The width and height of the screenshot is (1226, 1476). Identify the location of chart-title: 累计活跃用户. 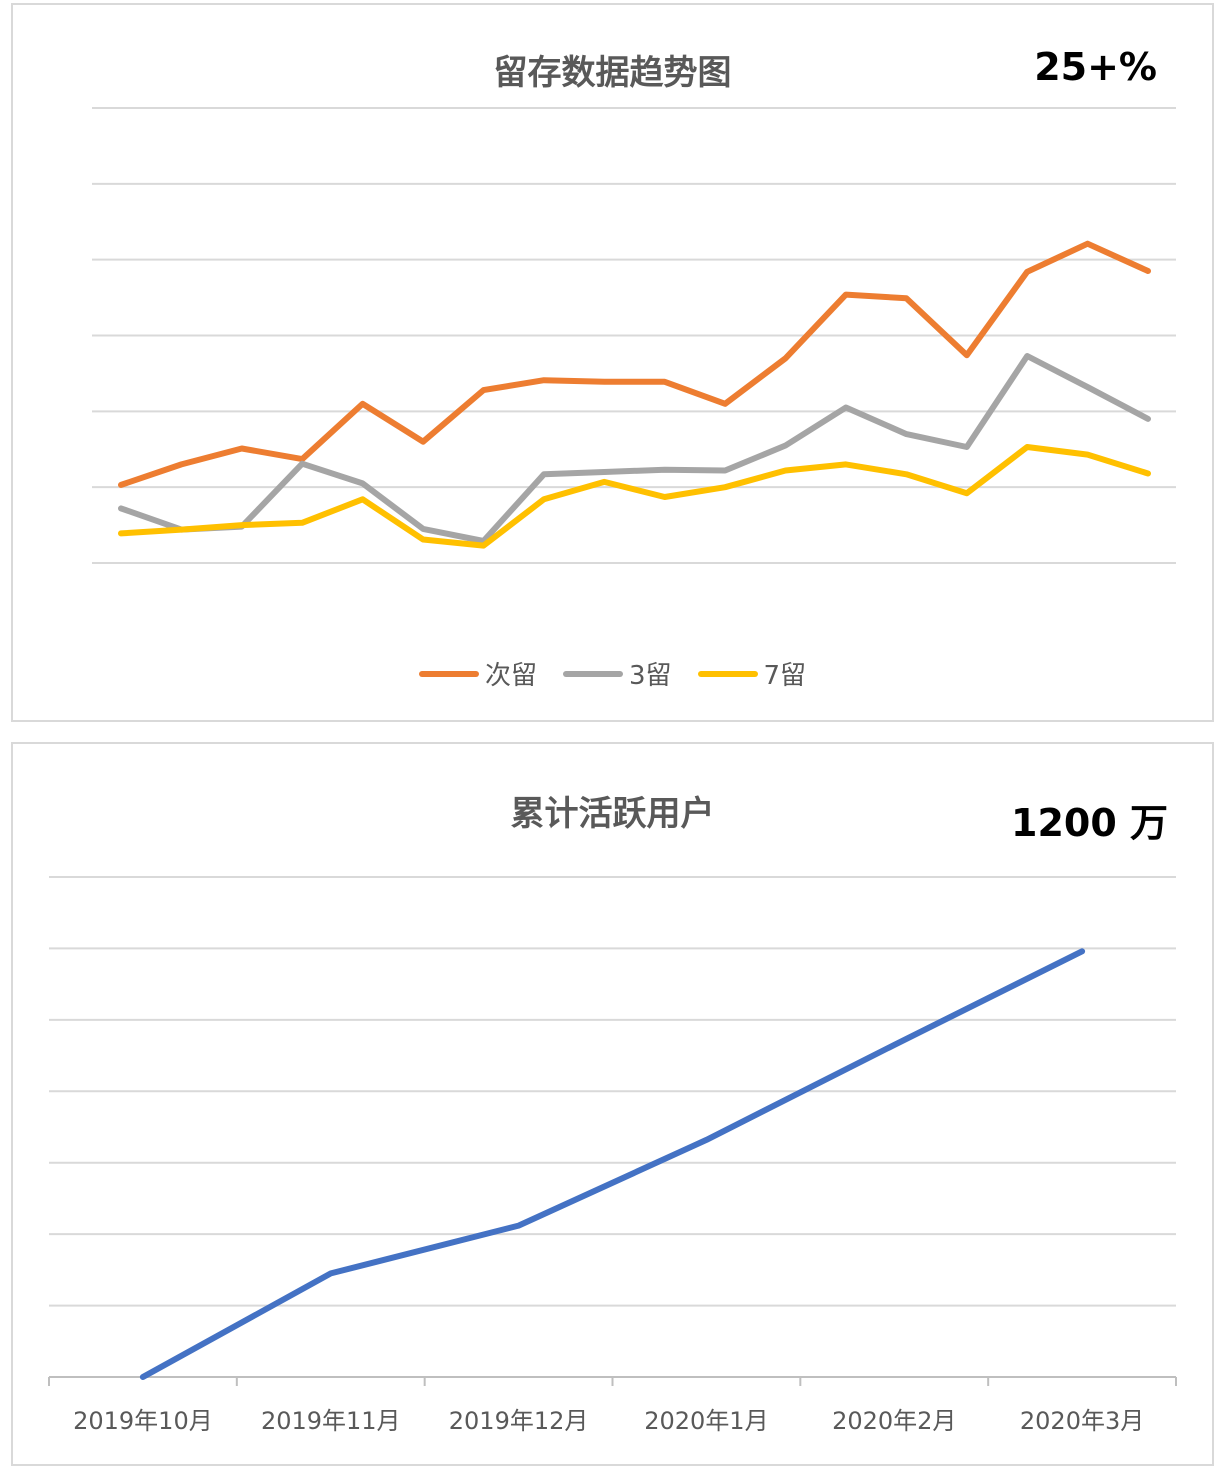
(612, 814).